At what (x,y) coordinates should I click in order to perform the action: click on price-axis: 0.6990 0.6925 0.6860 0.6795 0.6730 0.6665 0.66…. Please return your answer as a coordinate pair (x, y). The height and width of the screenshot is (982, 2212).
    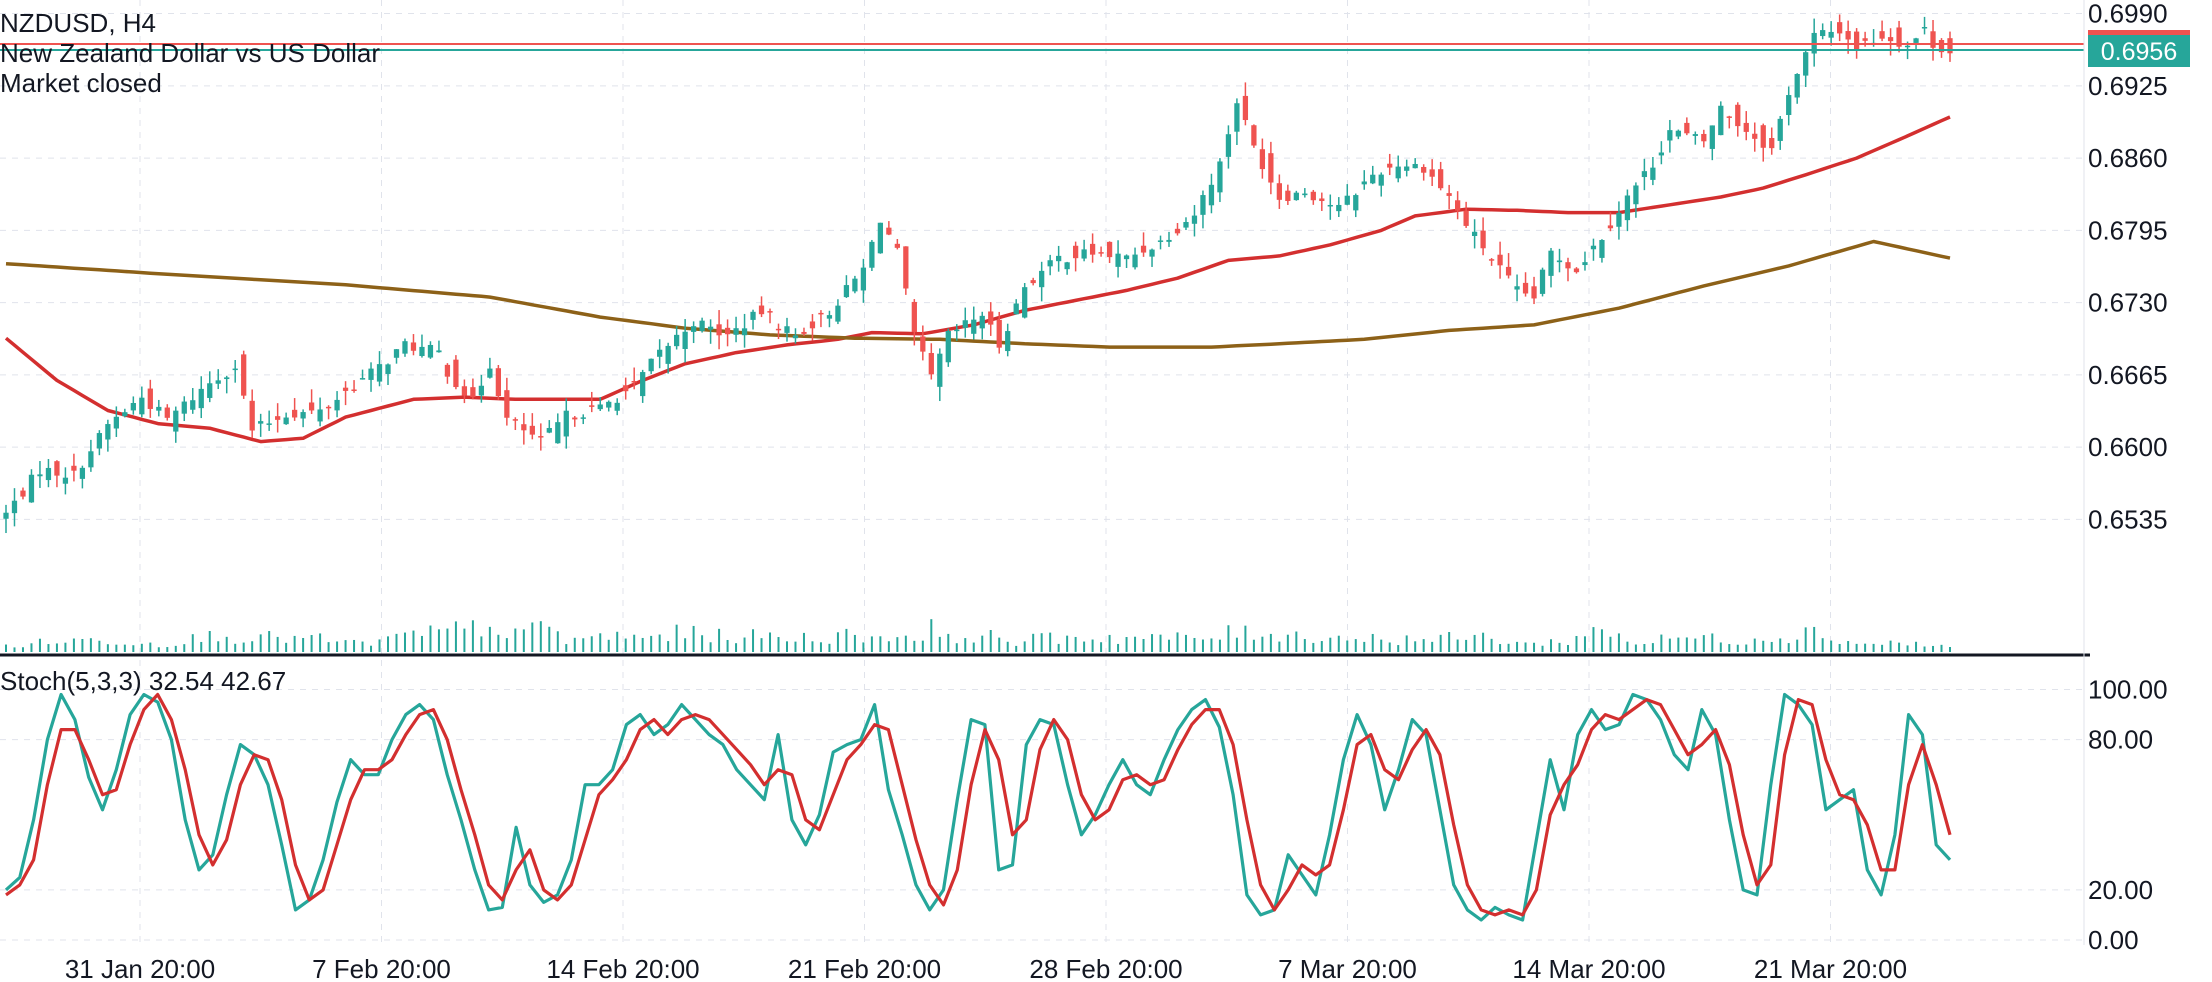
    Looking at the image, I should click on (2128, 267).